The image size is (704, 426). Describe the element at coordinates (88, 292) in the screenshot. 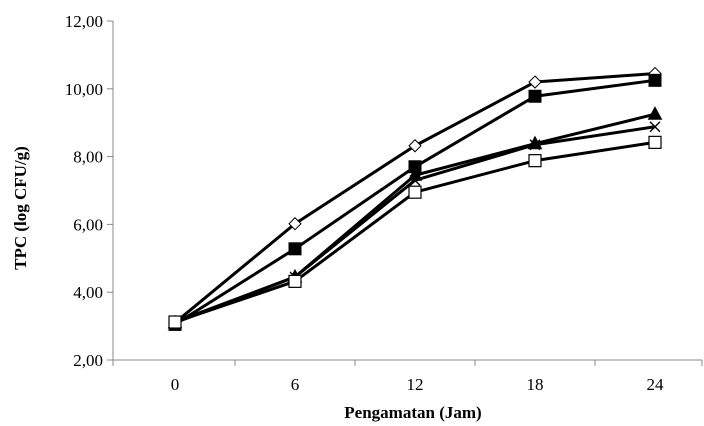

I see `y-tick-label: 4,00` at that location.